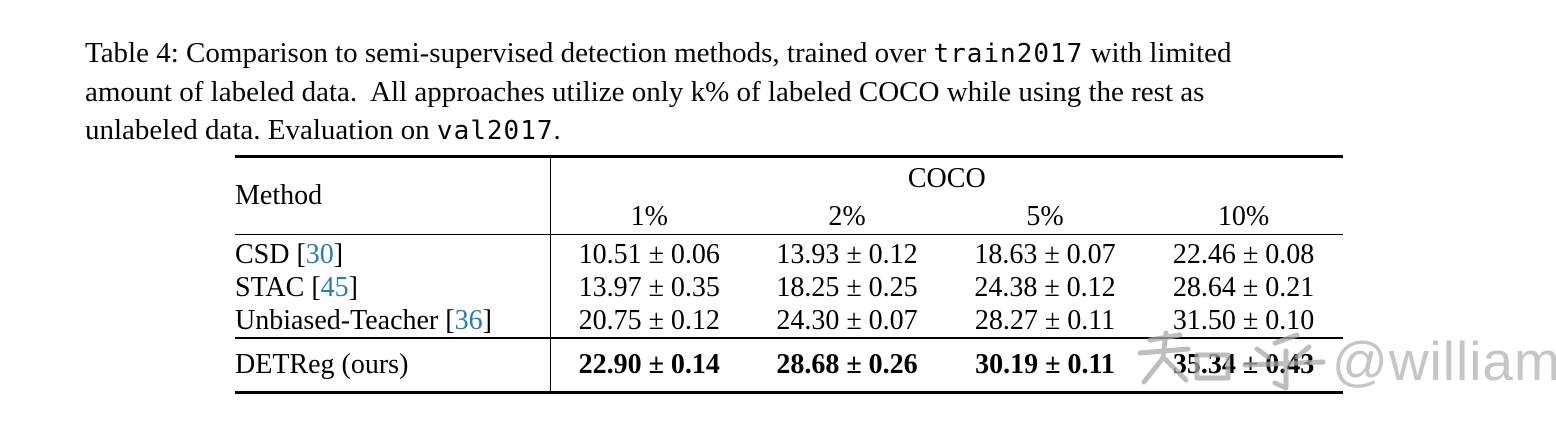  I want to click on value-cell: 20.75 ± 0.12, so click(649, 320).